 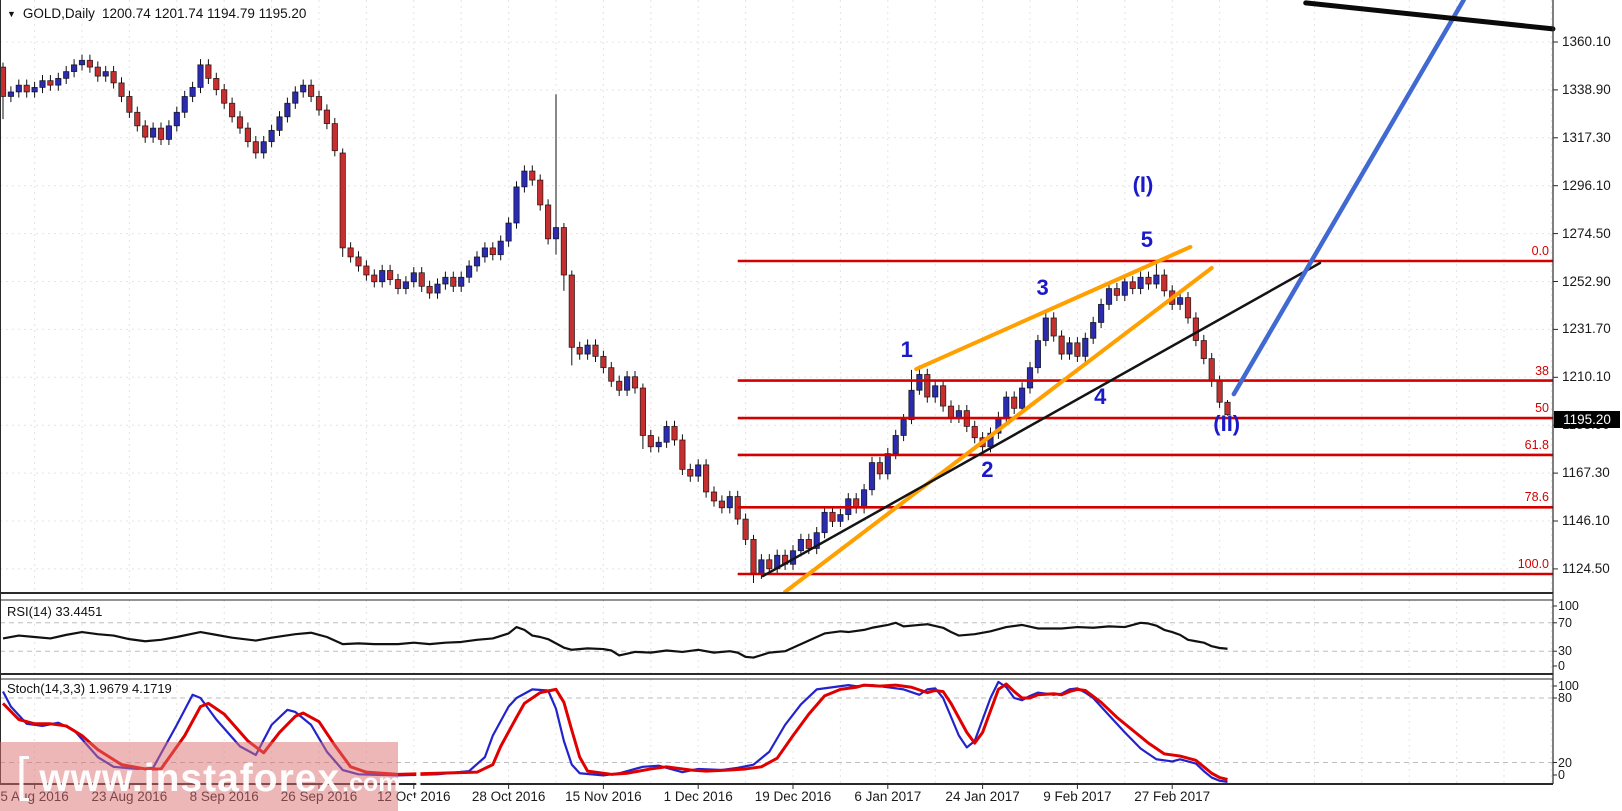 What do you see at coordinates (1143, 185) in the screenshot?
I see `elliott-wave-label-I: (I)` at bounding box center [1143, 185].